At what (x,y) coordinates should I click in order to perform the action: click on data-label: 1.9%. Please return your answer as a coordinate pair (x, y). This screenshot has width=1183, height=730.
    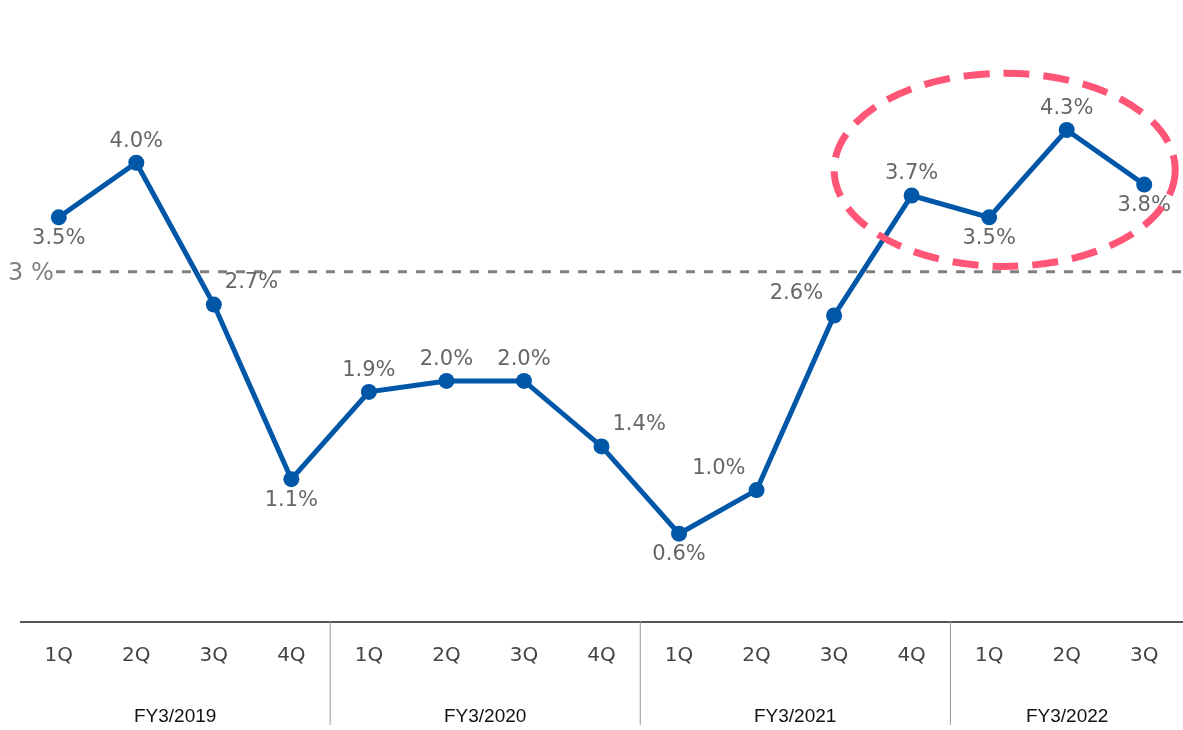
    Looking at the image, I should click on (369, 368).